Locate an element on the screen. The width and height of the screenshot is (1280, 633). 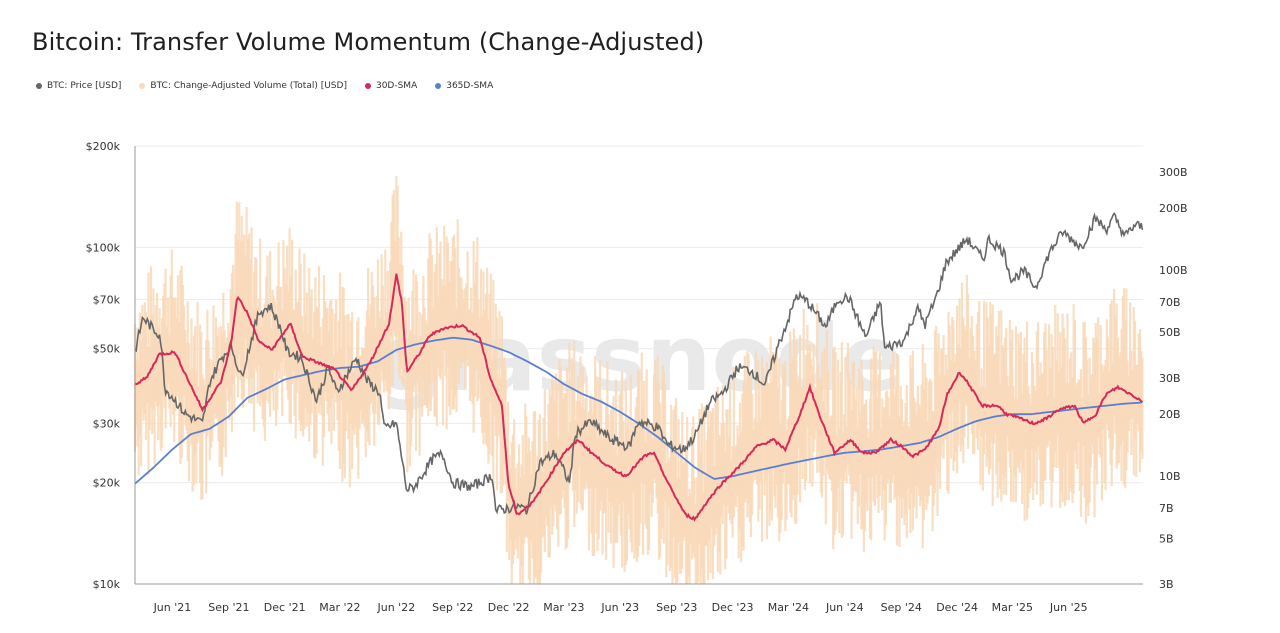
legend-label-30d-sma: 30D-SMA is located at coordinates (396, 86).